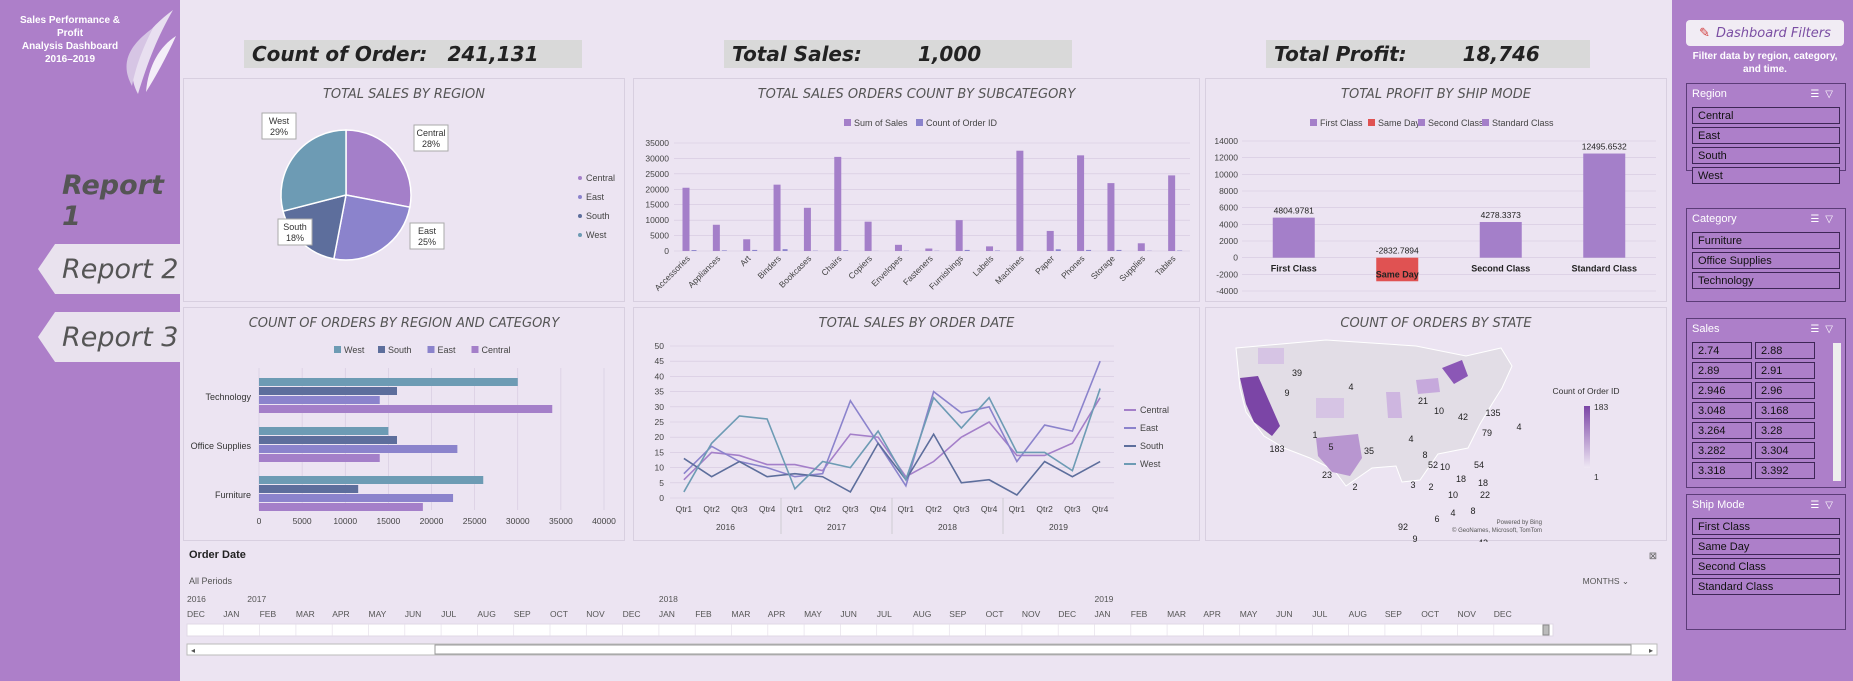 This screenshot has height=681, width=1853. I want to click on data-label: -2832.7894, so click(1397, 251).